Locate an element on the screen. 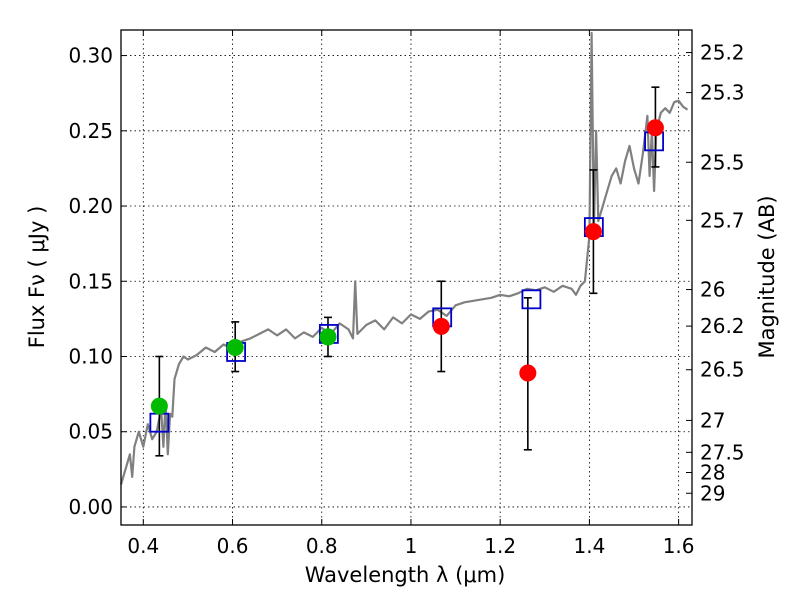 This screenshot has height=600, width=800. right-axis-label: Magnitude (AB) is located at coordinates (767, 276).